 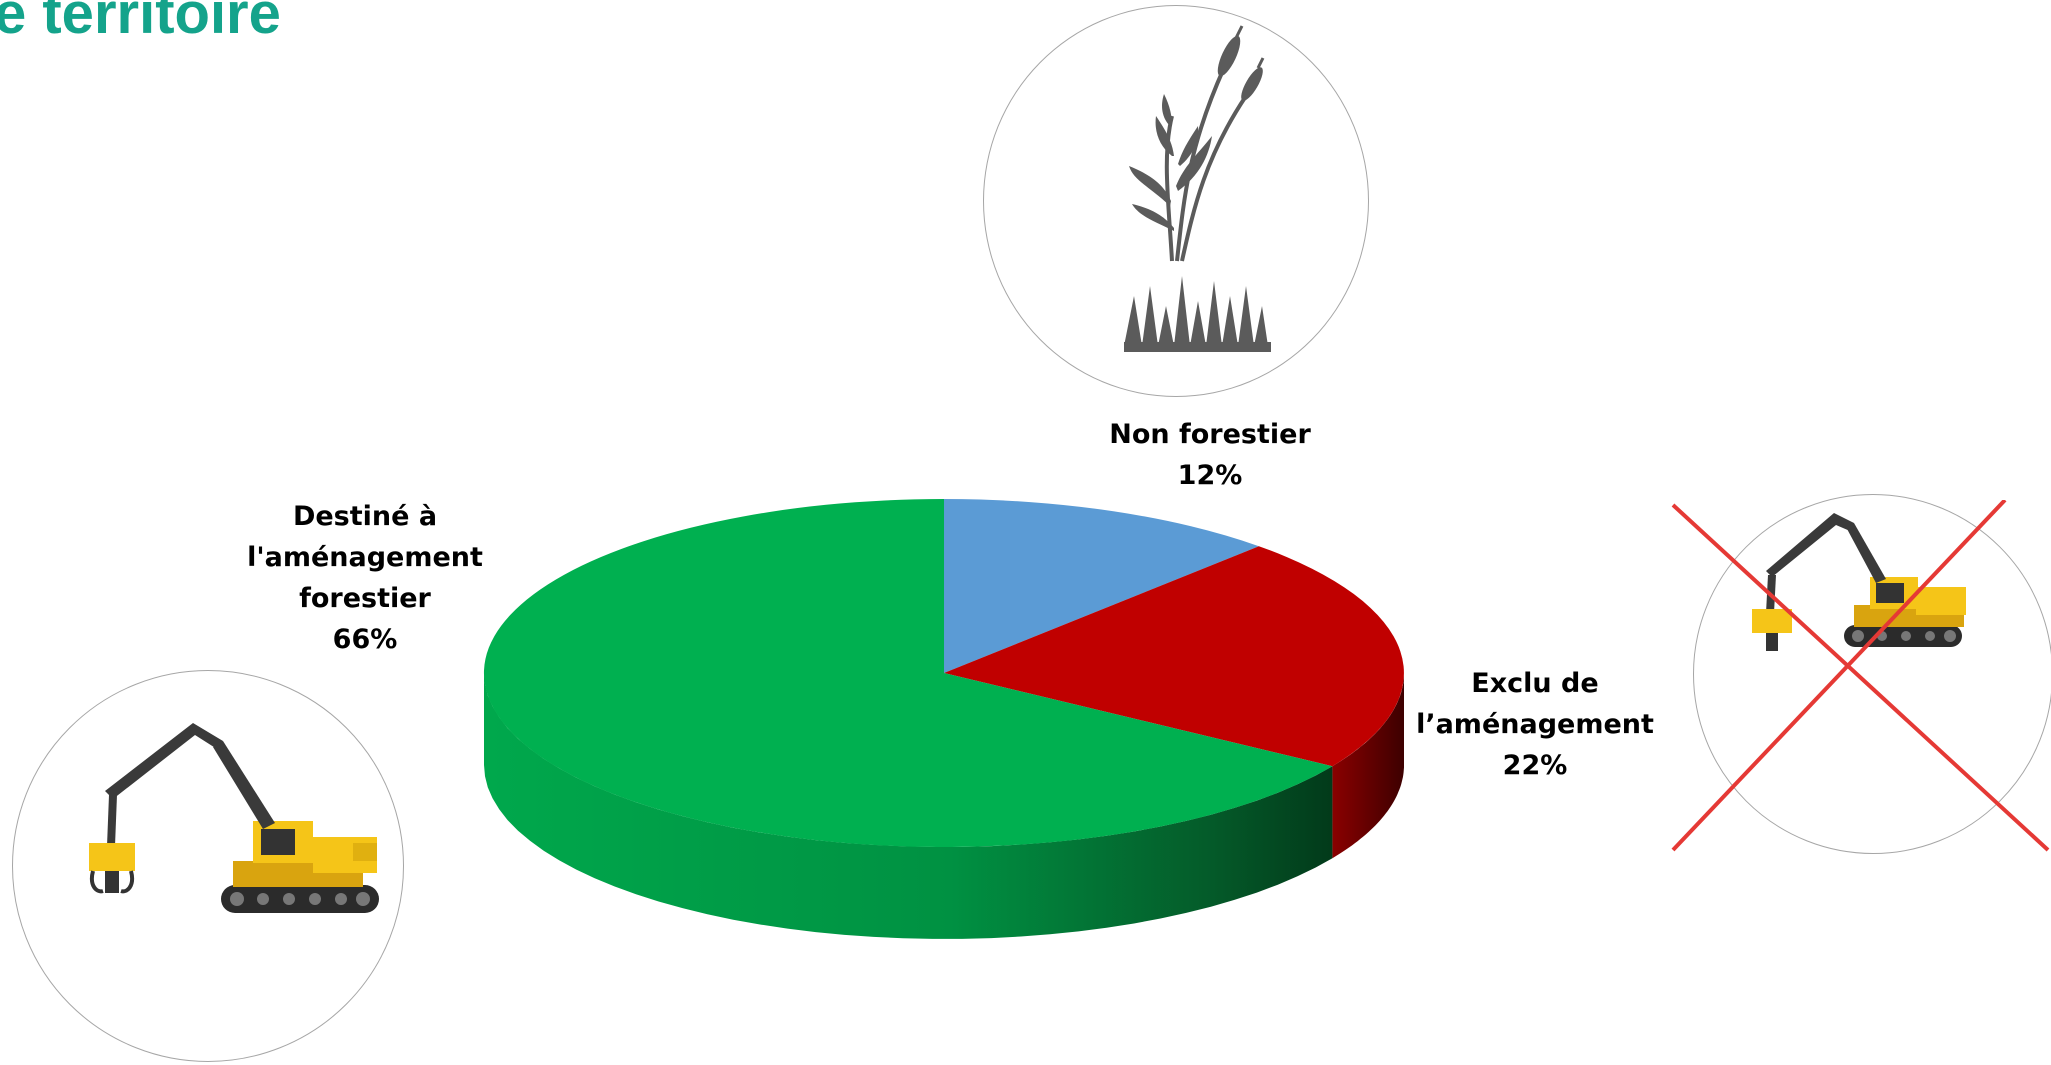 What do you see at coordinates (908, 672) in the screenshot?
I see `pie-slice-destin-l-am-nagement-forestier` at bounding box center [908, 672].